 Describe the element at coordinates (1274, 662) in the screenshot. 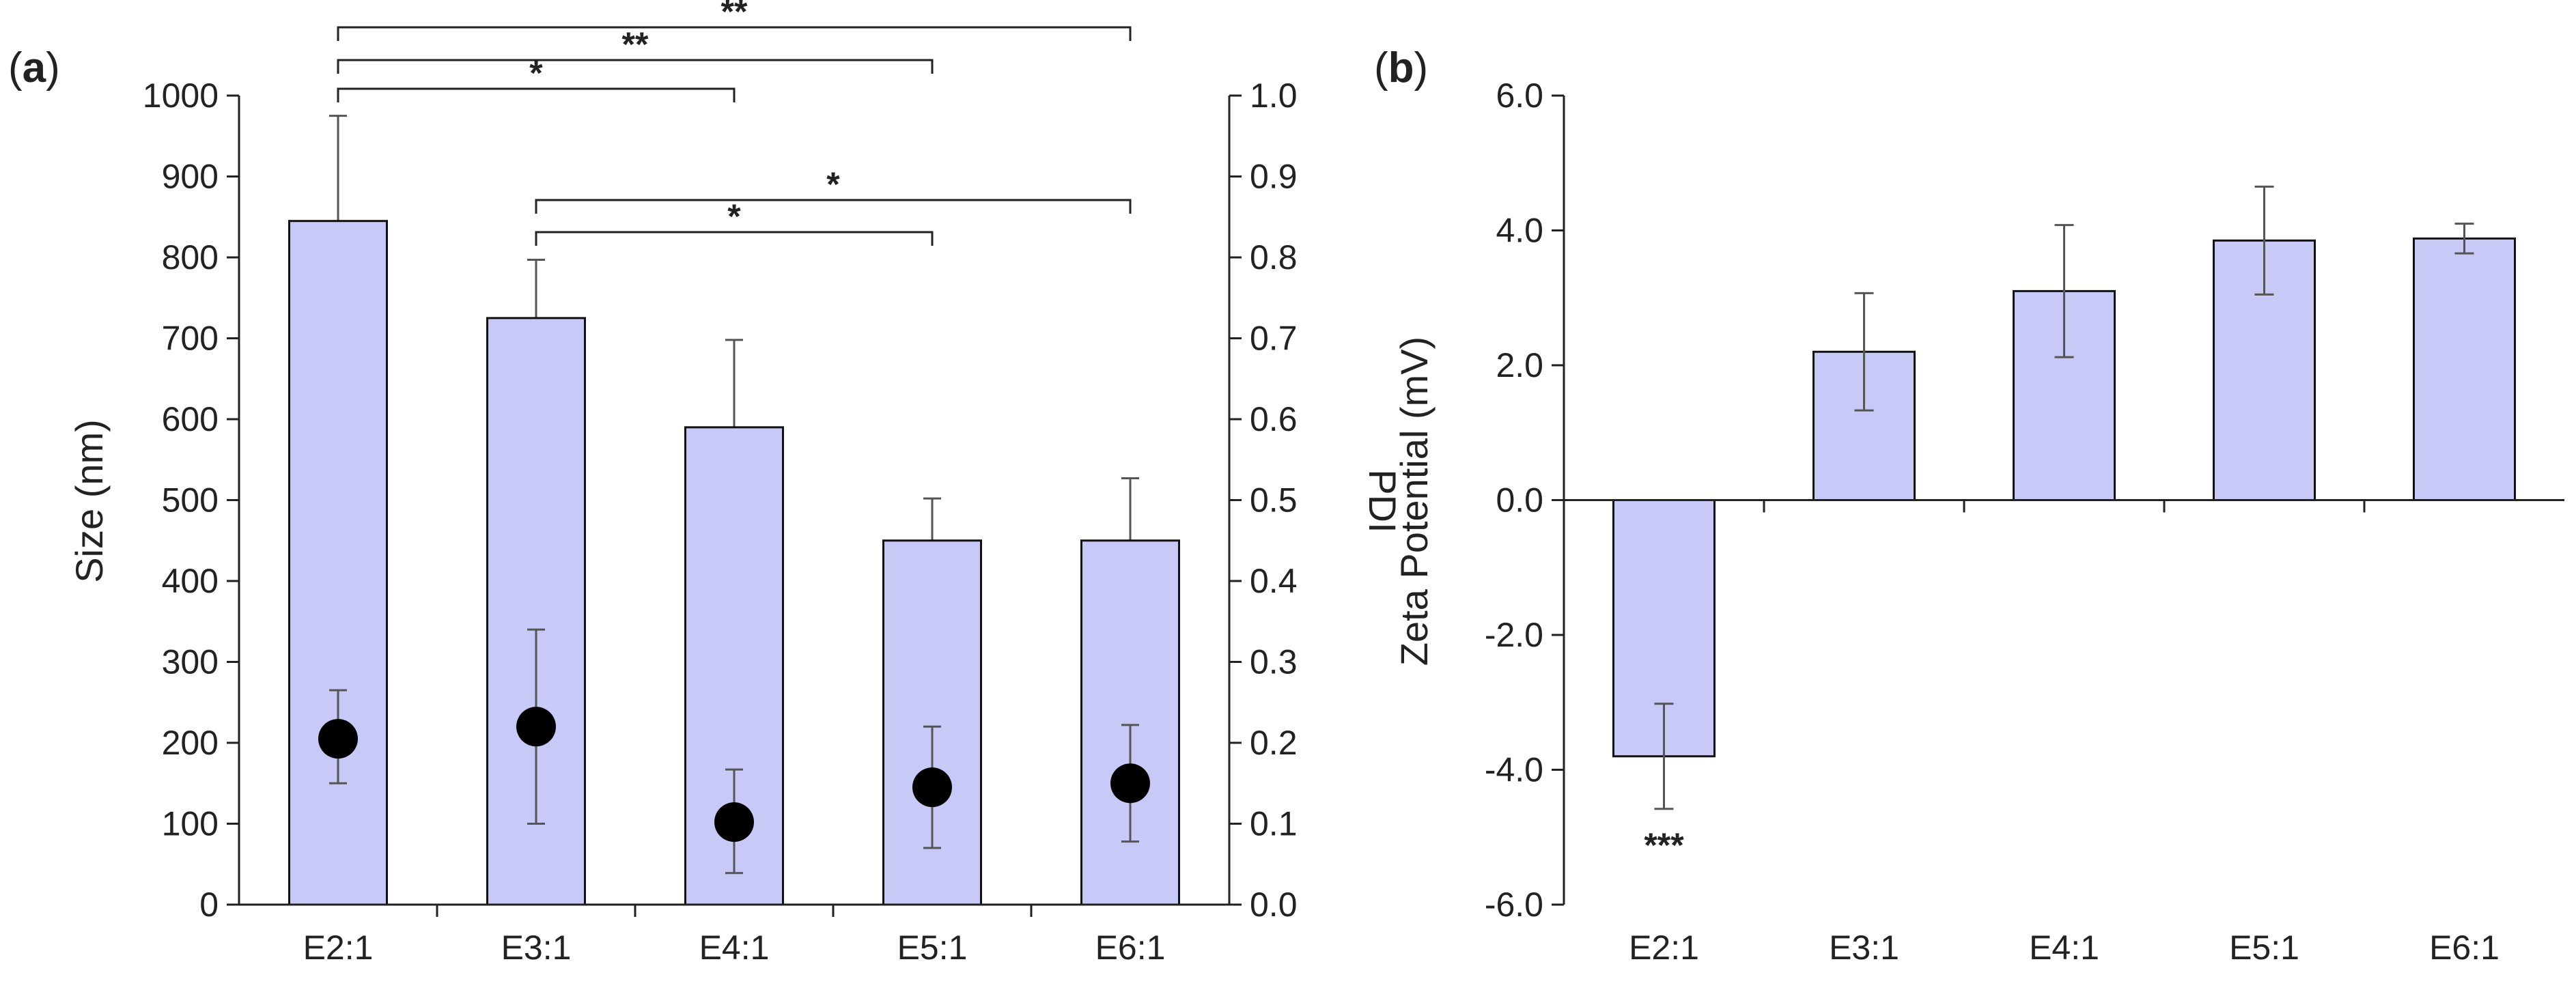

I see `pdi-tick-label: 0.3` at that location.